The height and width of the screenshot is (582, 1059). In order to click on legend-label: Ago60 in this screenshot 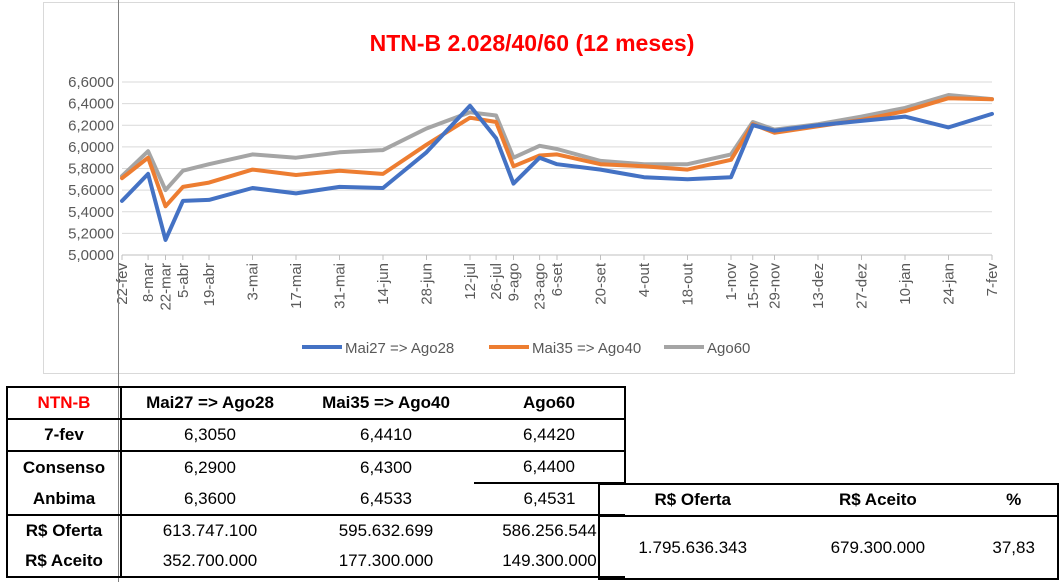, I will do `click(728, 348)`.